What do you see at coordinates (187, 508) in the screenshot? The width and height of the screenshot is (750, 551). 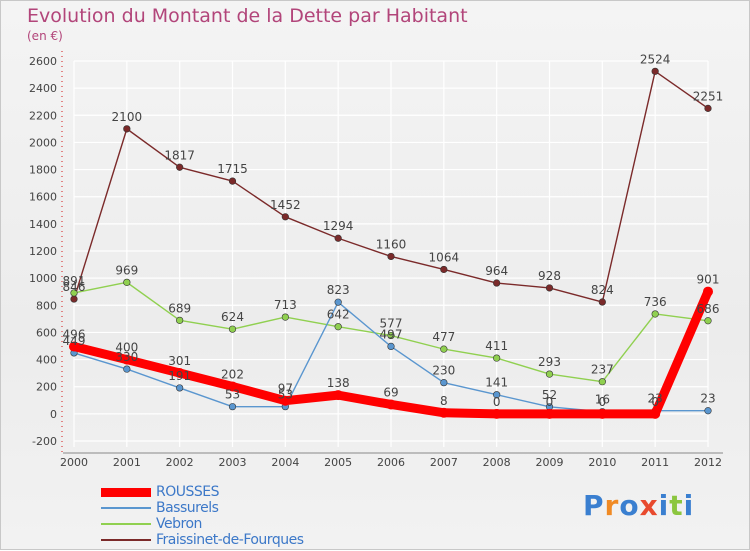 I see `legend-label: Bassurels` at bounding box center [187, 508].